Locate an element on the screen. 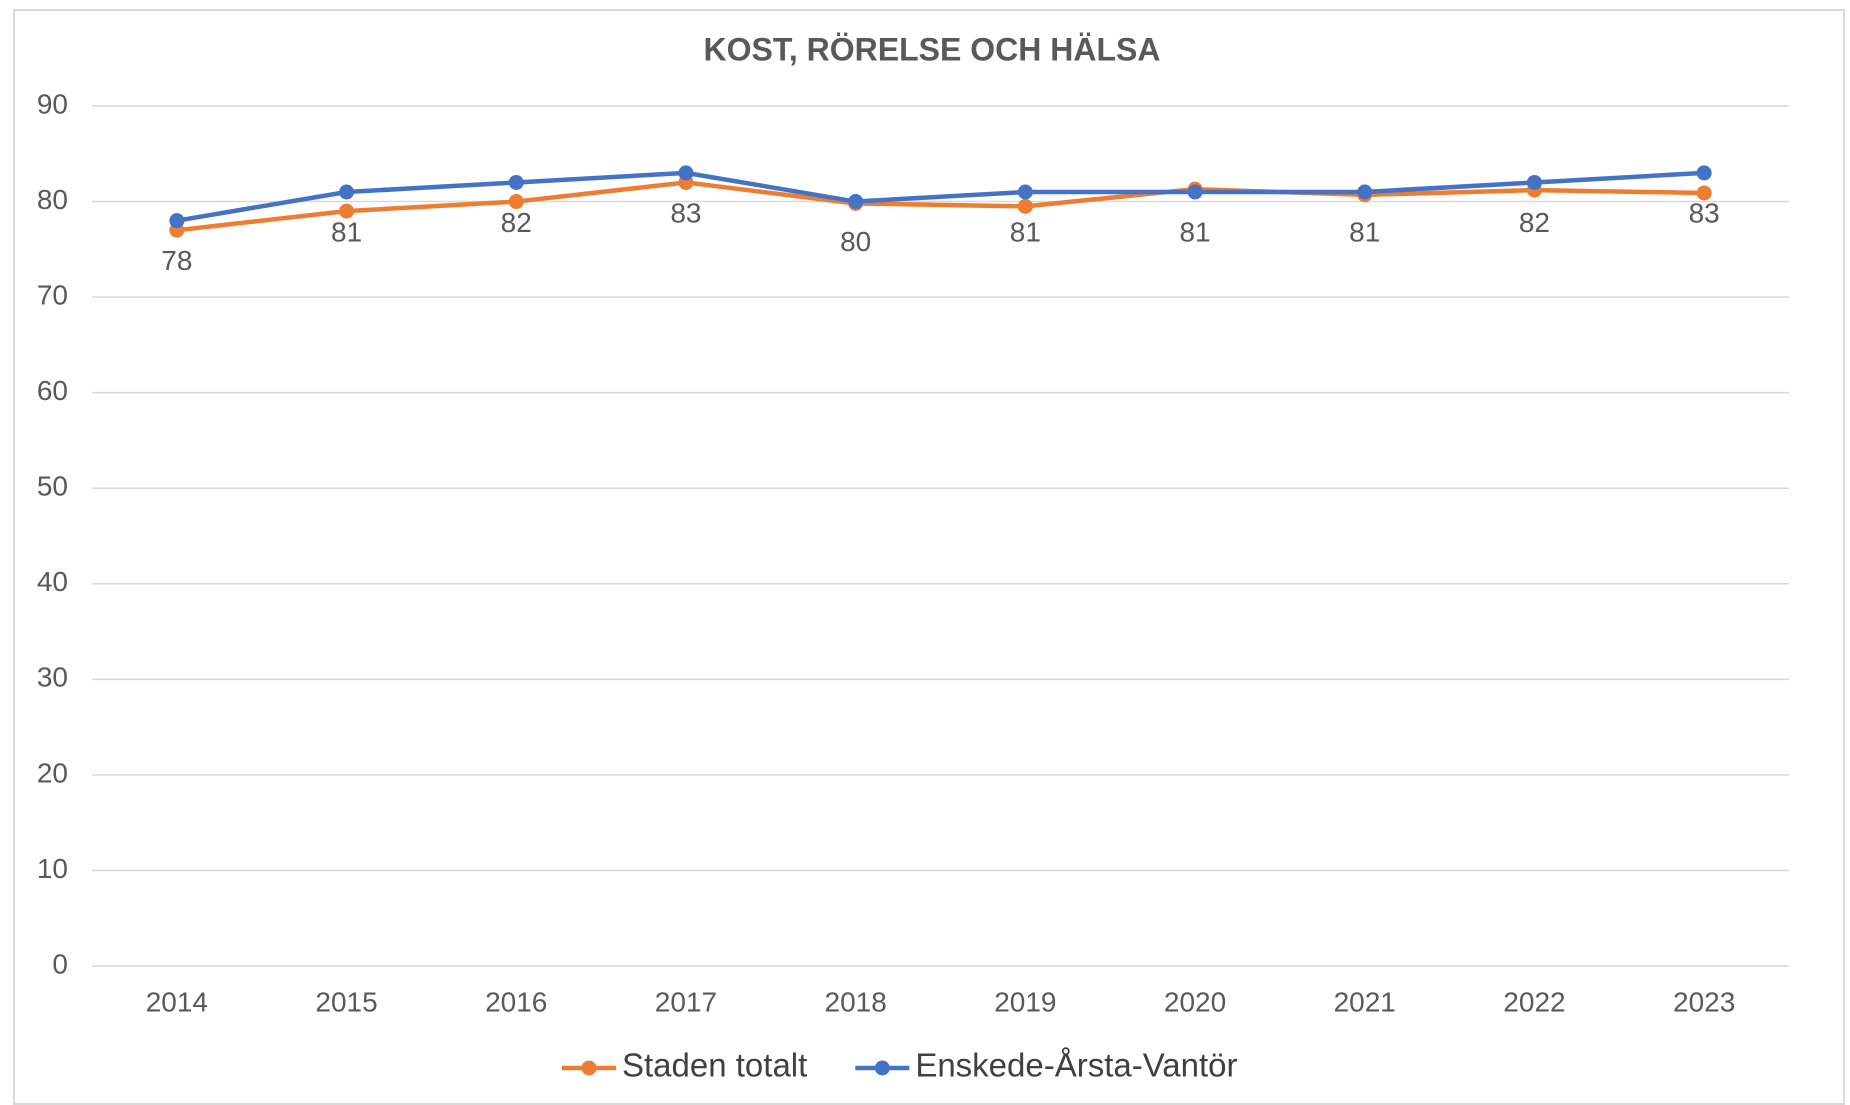 This screenshot has width=1850, height=1105. y-tick-label: 40 is located at coordinates (52, 581).